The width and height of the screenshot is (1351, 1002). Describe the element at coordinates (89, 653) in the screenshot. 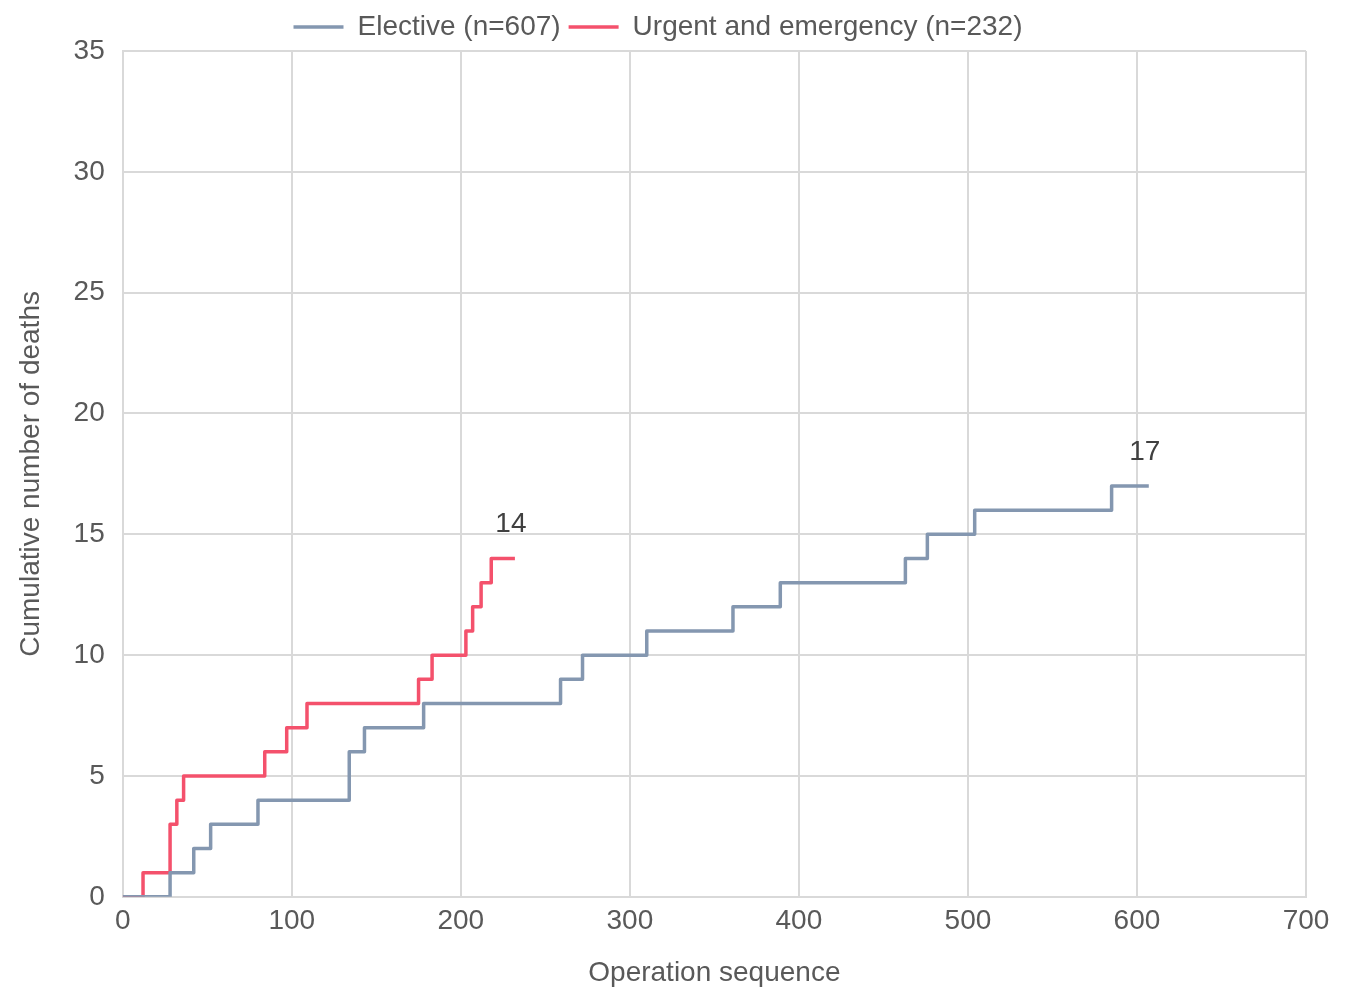

I see `y-tick-label: 10` at that location.